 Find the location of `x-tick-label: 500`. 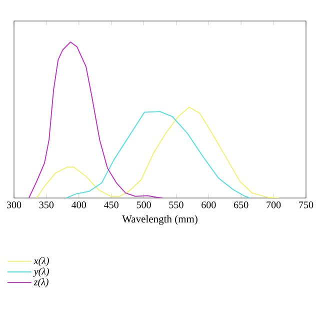

x-tick-label: 500 is located at coordinates (143, 205).